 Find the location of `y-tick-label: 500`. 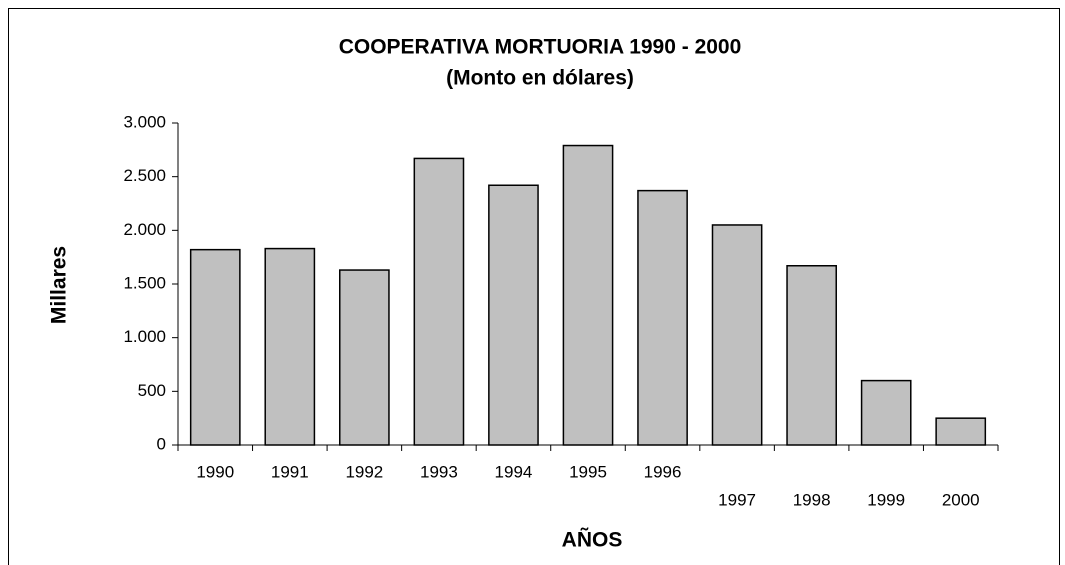

y-tick-label: 500 is located at coordinates (152, 390).